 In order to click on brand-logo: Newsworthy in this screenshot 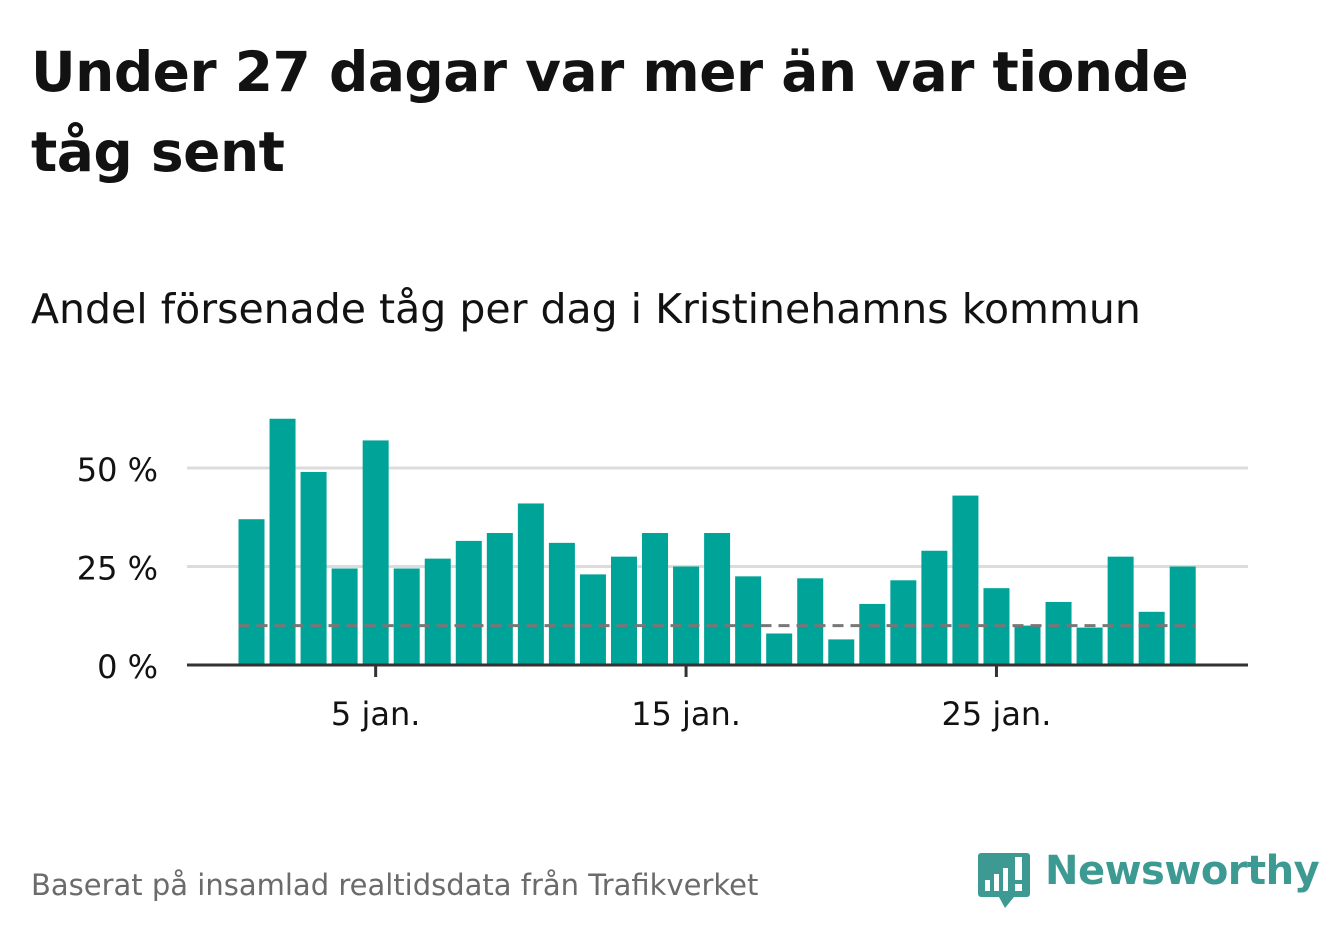, I will do `click(1149, 879)`.